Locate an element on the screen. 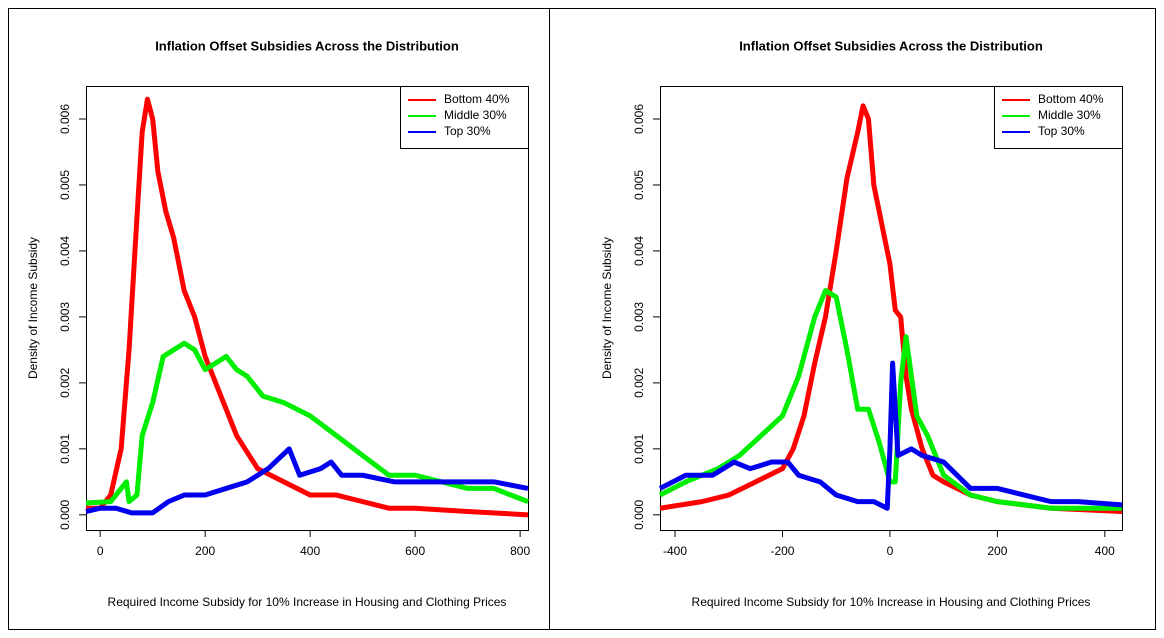  x-tick-label: -200 is located at coordinates (782, 551).